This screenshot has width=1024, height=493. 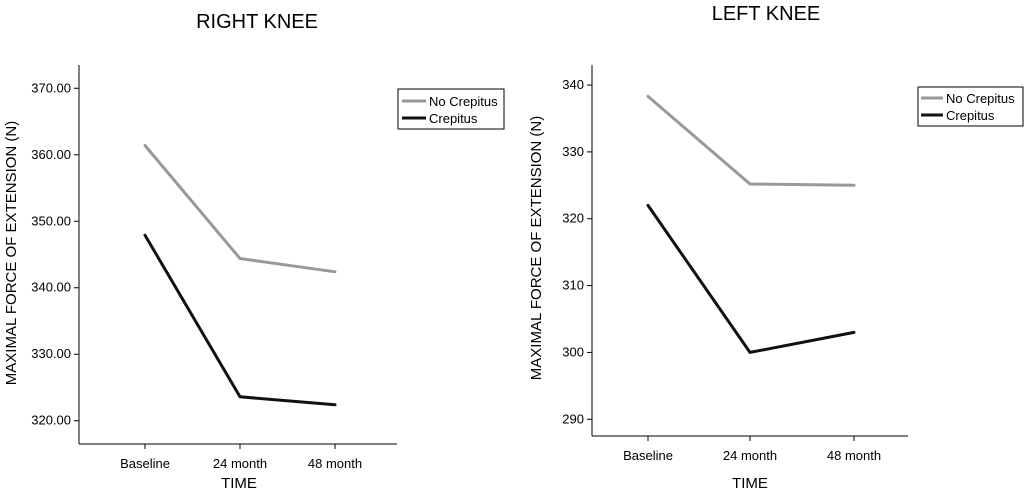 I want to click on y-tick-label: 320.00, so click(x=51, y=420).